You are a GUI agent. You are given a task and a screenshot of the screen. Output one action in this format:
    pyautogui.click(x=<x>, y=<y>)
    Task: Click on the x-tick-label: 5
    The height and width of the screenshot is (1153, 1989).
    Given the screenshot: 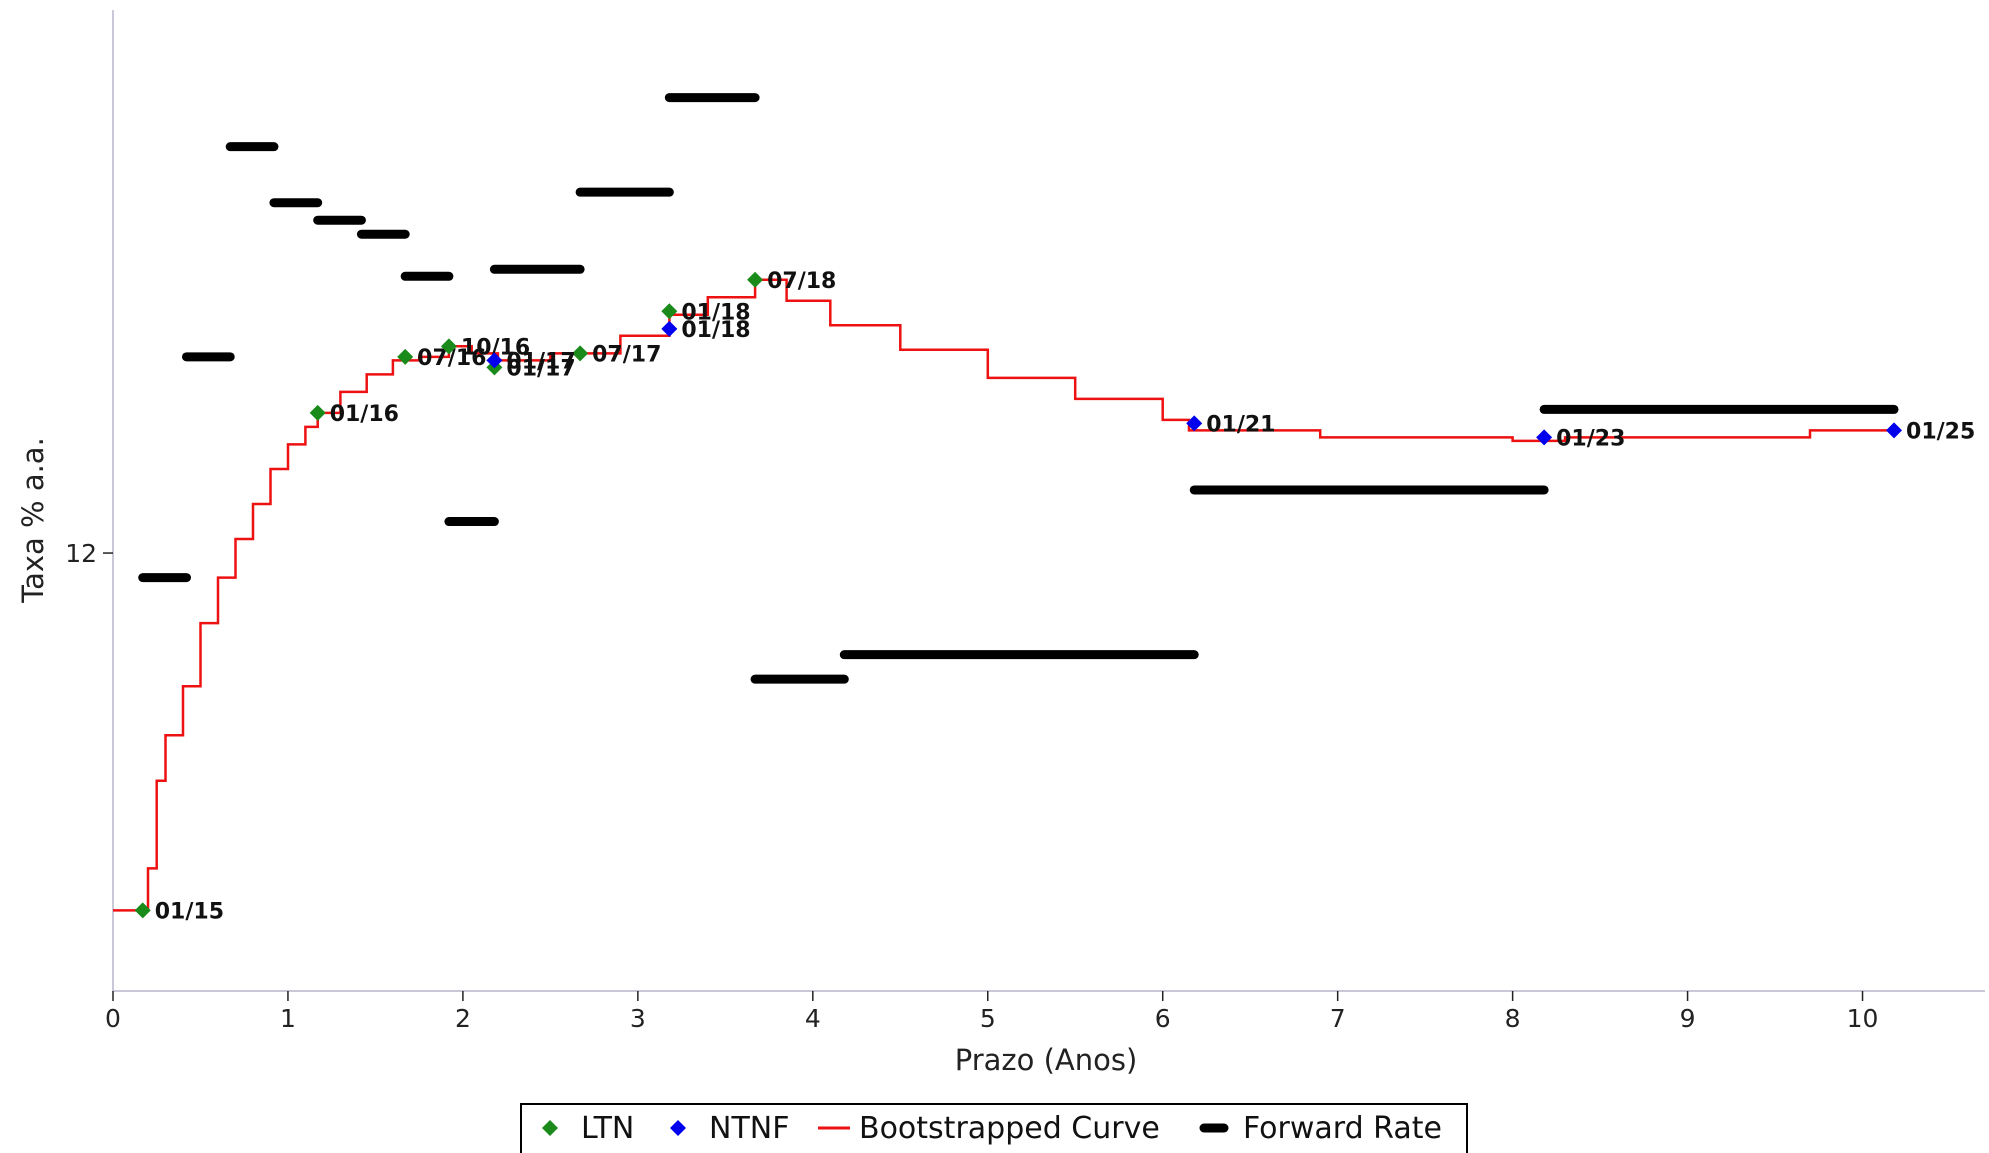 What is the action you would take?
    pyautogui.click(x=988, y=1018)
    